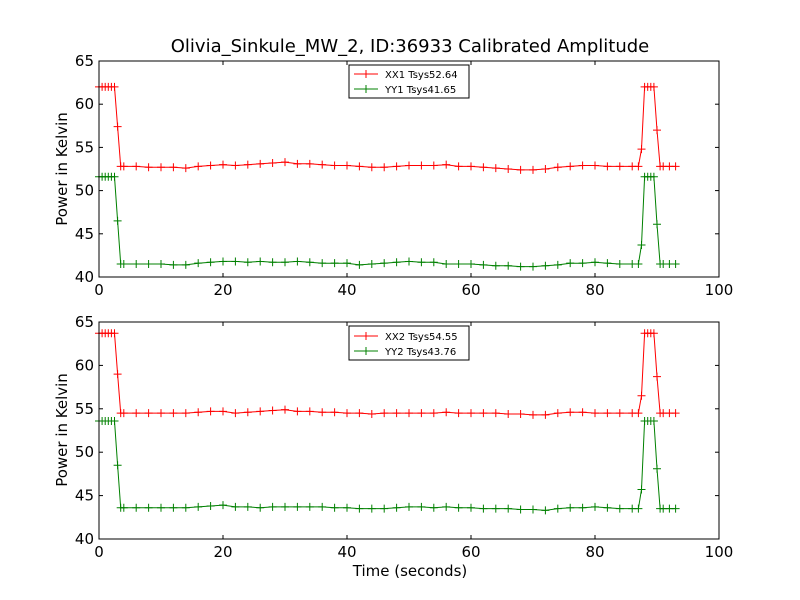 Image resolution: width=800 pixels, height=600 pixels. I want to click on subplot-top-legend-box, so click(409, 81).